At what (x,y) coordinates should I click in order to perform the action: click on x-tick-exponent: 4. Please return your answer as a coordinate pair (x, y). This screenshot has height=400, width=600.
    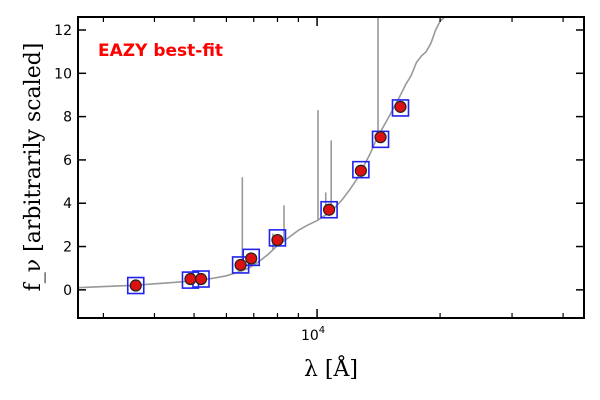
    Looking at the image, I should click on (322, 330).